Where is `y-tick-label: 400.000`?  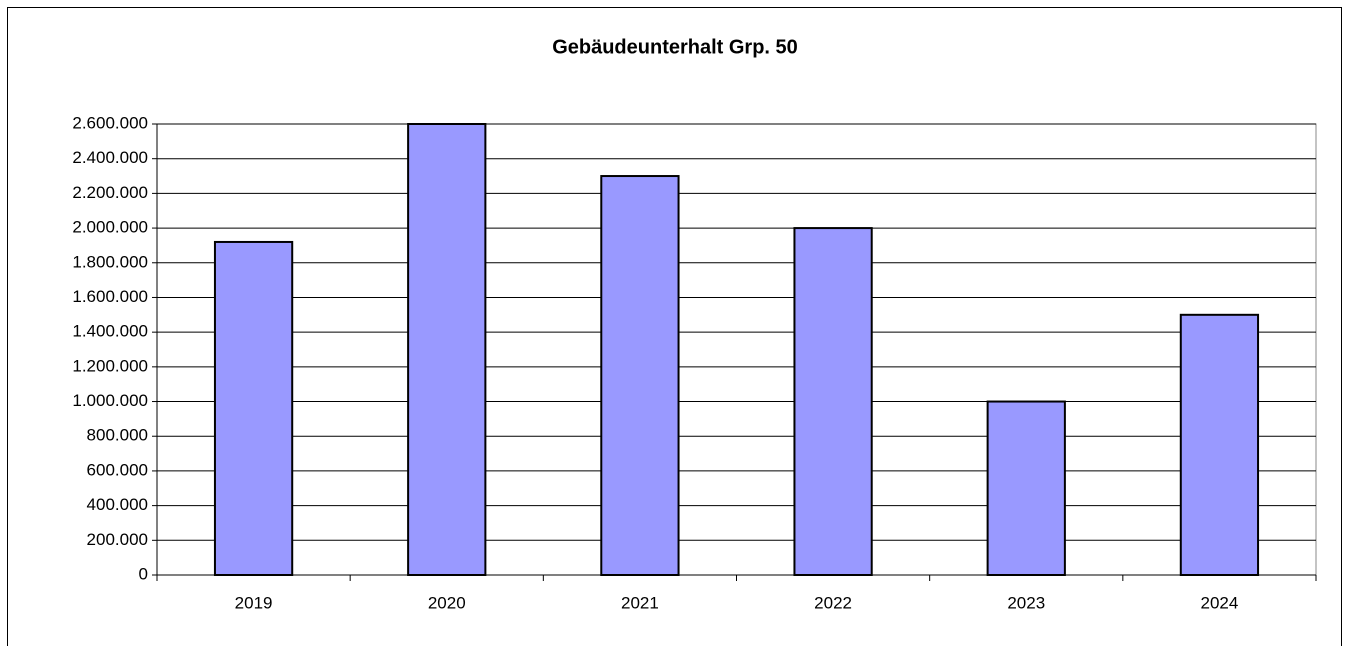
y-tick-label: 400.000 is located at coordinates (117, 504).